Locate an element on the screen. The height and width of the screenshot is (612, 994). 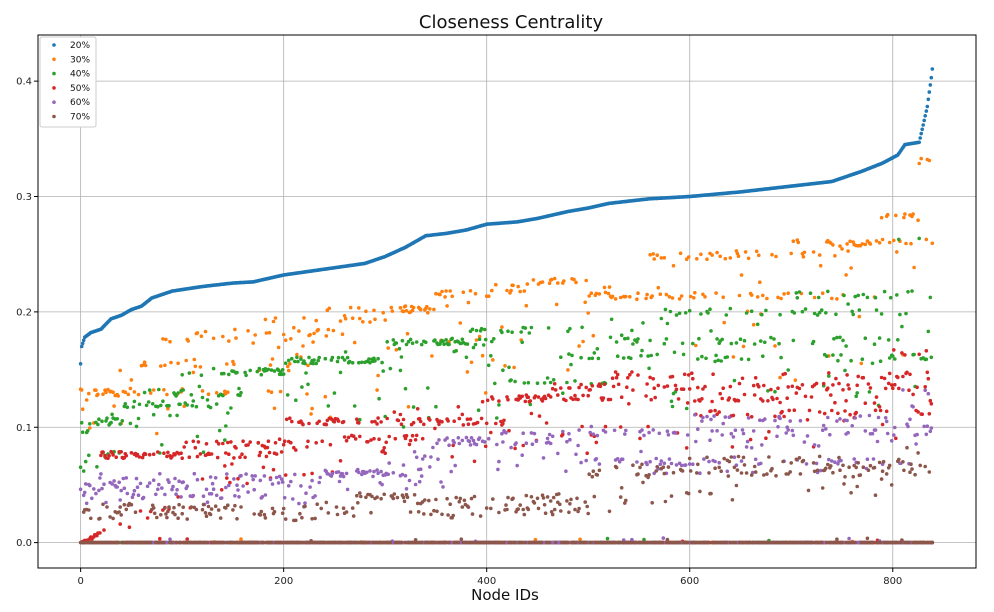
series-70pct is located at coordinates (506, 495).